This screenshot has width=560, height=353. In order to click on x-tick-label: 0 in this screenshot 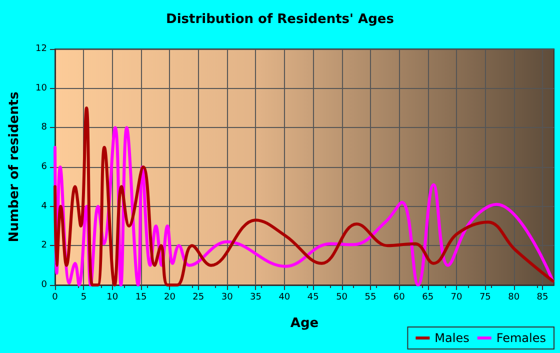, I will do `click(55, 297)`.